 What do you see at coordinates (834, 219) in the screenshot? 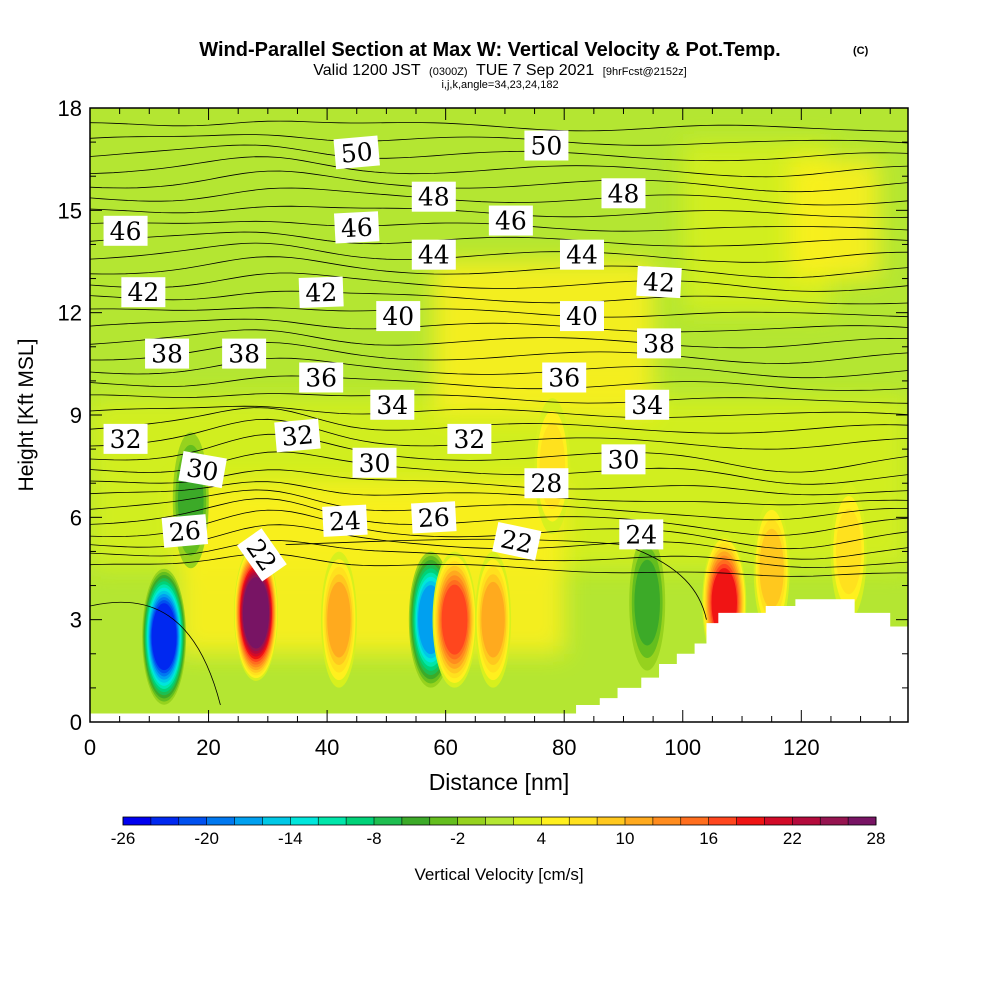
I see `velocity-band` at bounding box center [834, 219].